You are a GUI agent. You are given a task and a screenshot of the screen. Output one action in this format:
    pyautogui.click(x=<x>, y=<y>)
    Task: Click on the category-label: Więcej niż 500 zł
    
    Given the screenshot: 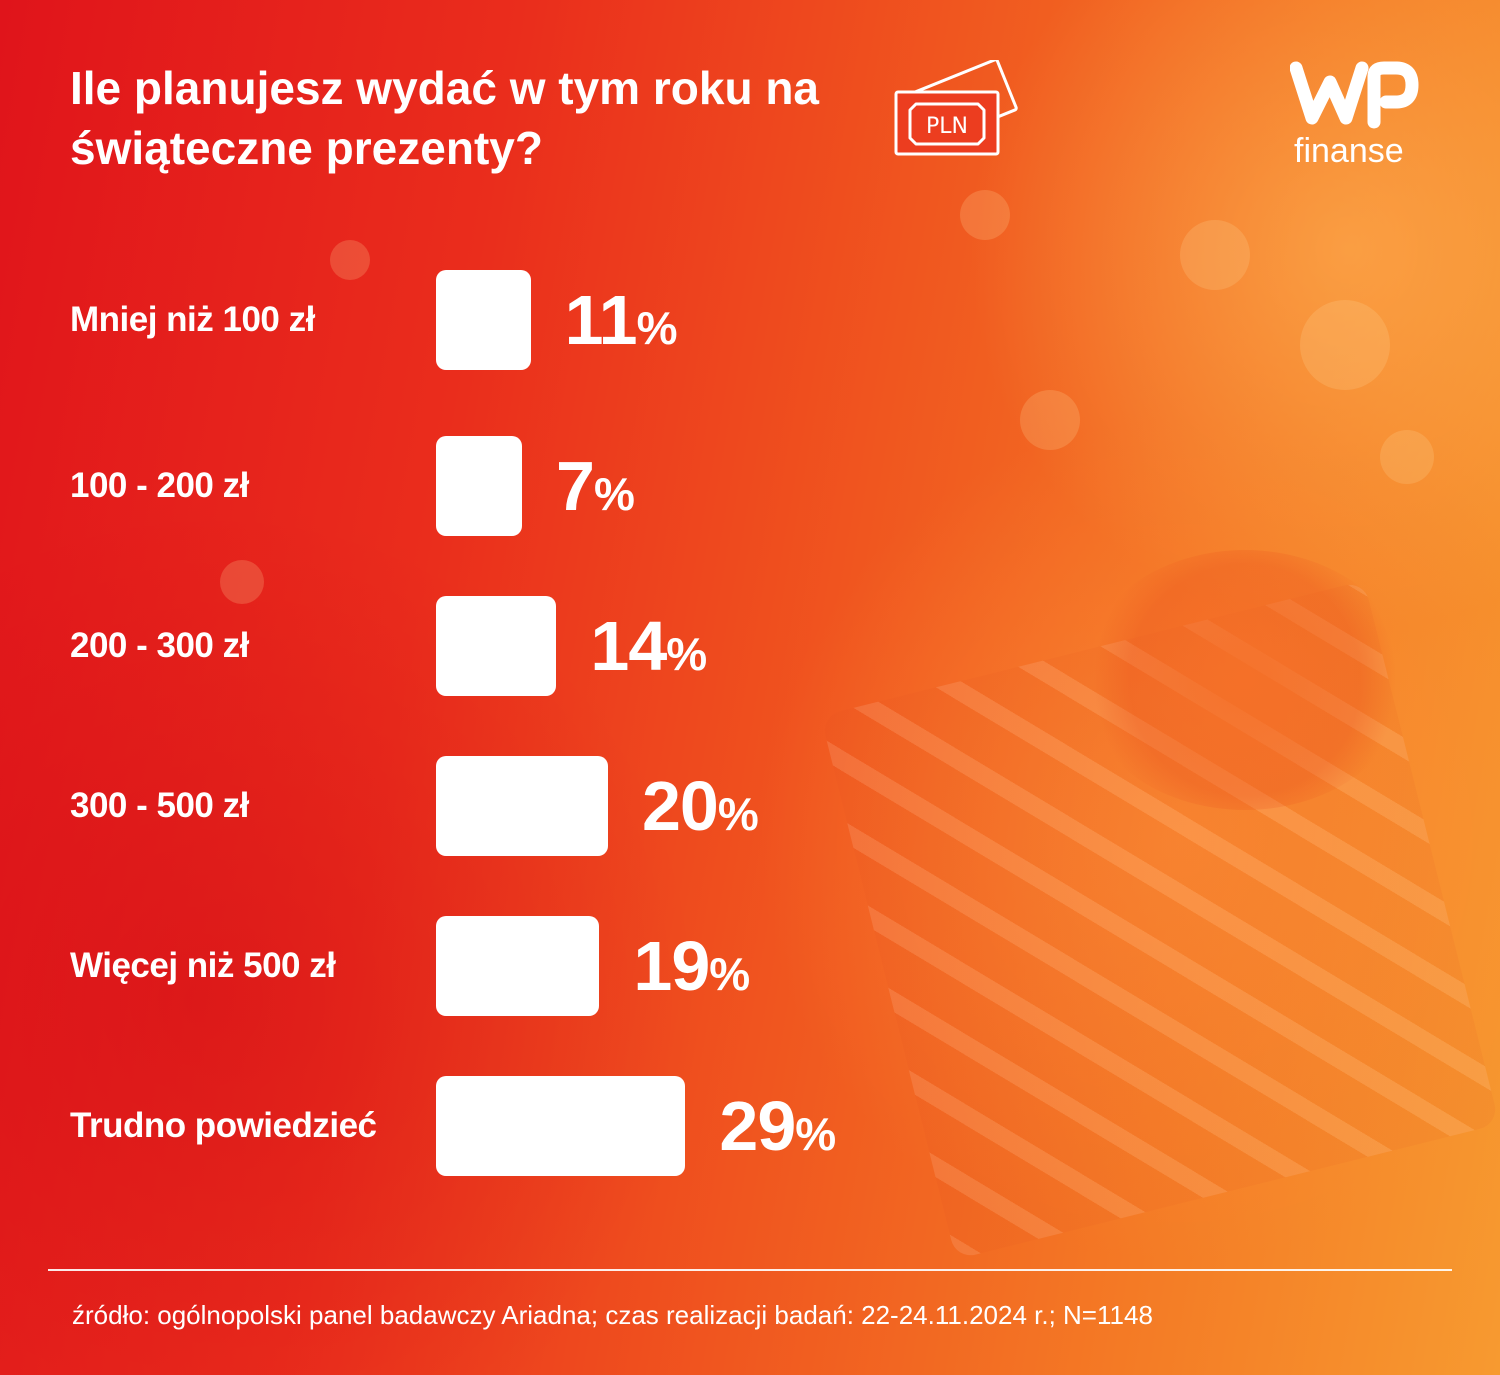 What is the action you would take?
    pyautogui.click(x=203, y=965)
    